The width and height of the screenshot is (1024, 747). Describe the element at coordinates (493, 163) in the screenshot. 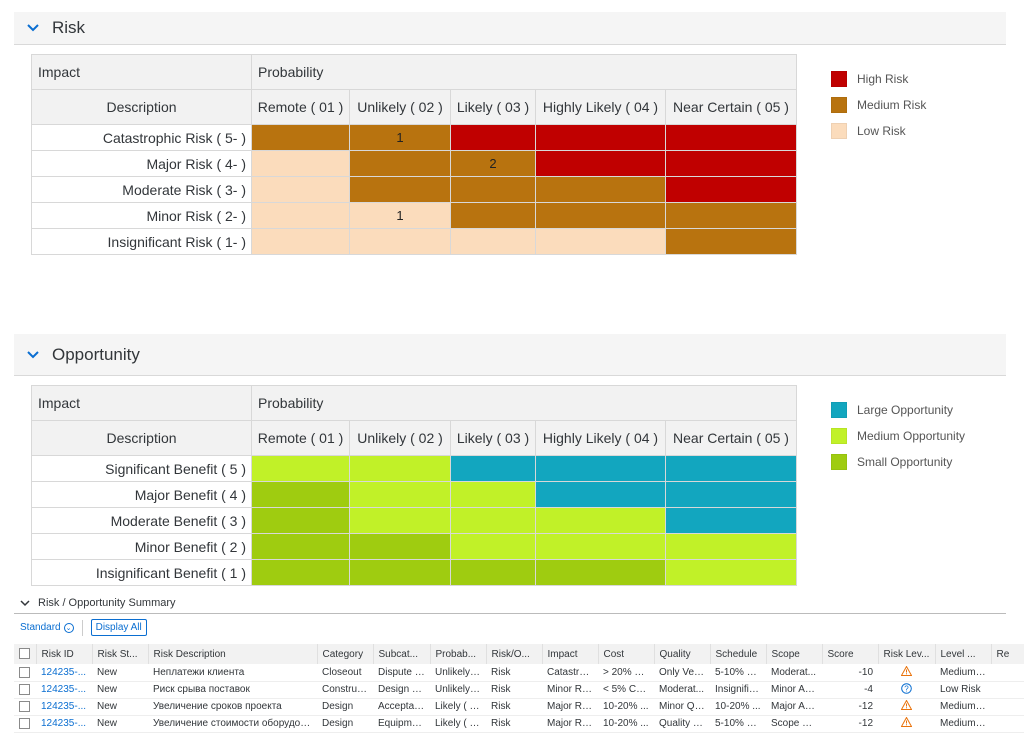

I see `matrix-cell: 2` at that location.